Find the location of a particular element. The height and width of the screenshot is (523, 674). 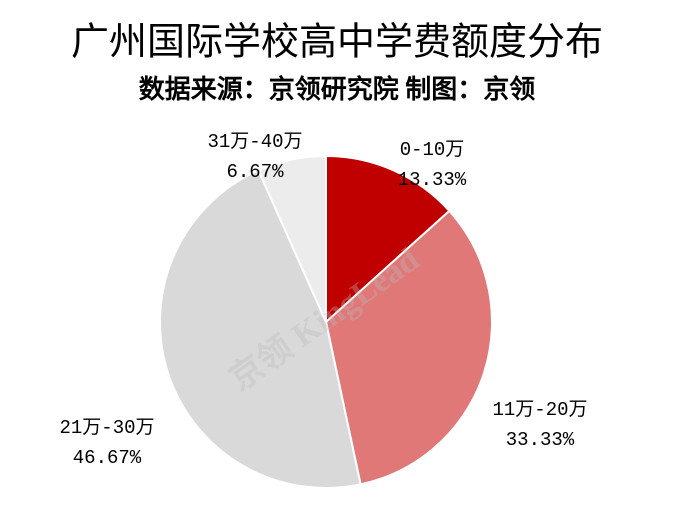

slice-category-label: 21万-30万 is located at coordinates (106, 428).